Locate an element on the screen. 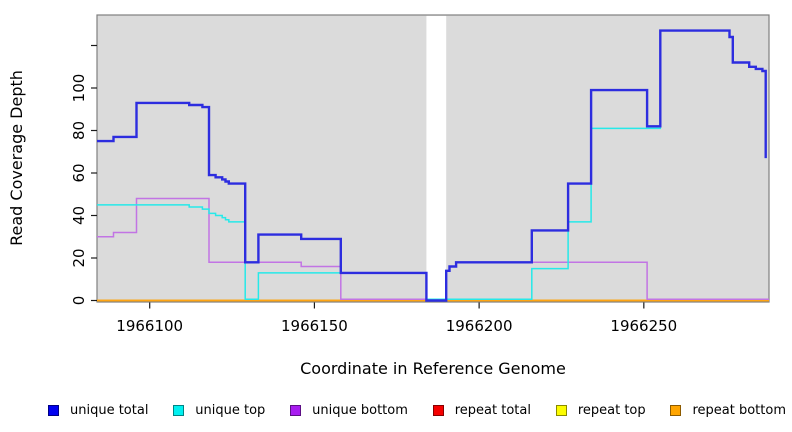 This screenshot has width=792, height=432. gap-region is located at coordinates (436, 158).